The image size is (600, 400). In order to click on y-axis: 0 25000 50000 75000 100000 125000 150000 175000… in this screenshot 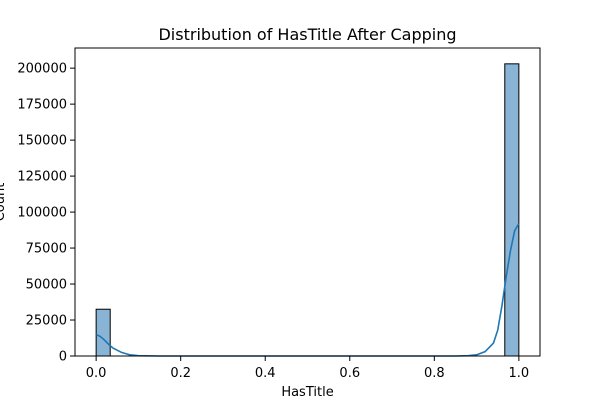, I will do `click(46, 213)`.